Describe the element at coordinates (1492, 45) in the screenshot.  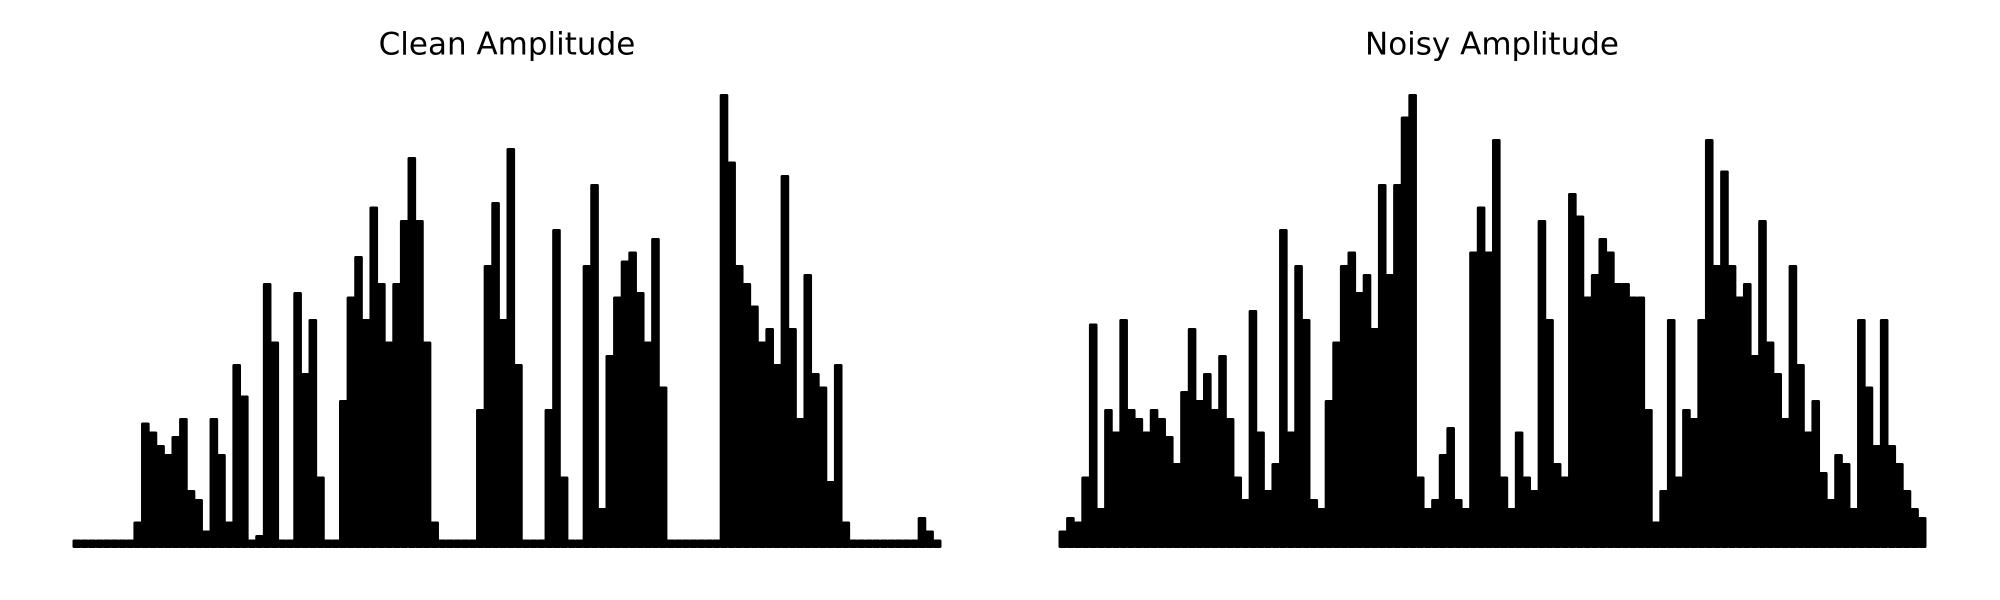
I see `chart-title: Noisy Amplitude` at that location.